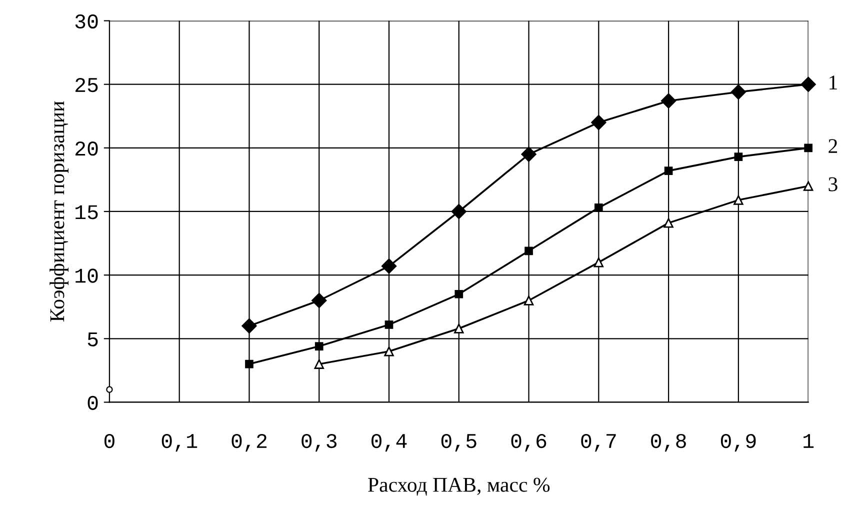 The image size is (842, 519). I want to click on y-axis-title: Коэффициент поризации, so click(59, 211).